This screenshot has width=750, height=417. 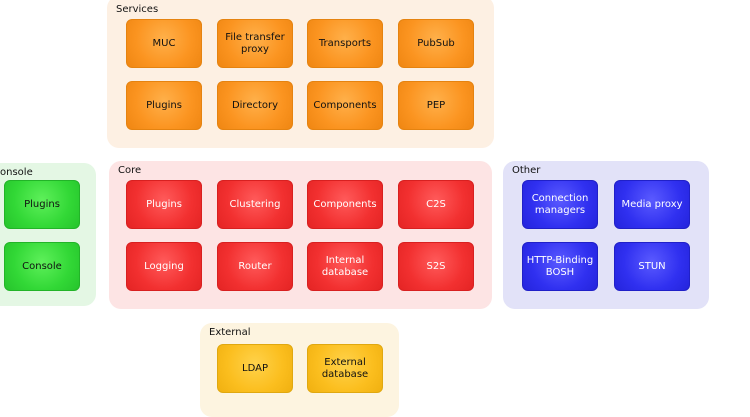 What do you see at coordinates (42, 204) in the screenshot?
I see `console-plugins: Plugins` at bounding box center [42, 204].